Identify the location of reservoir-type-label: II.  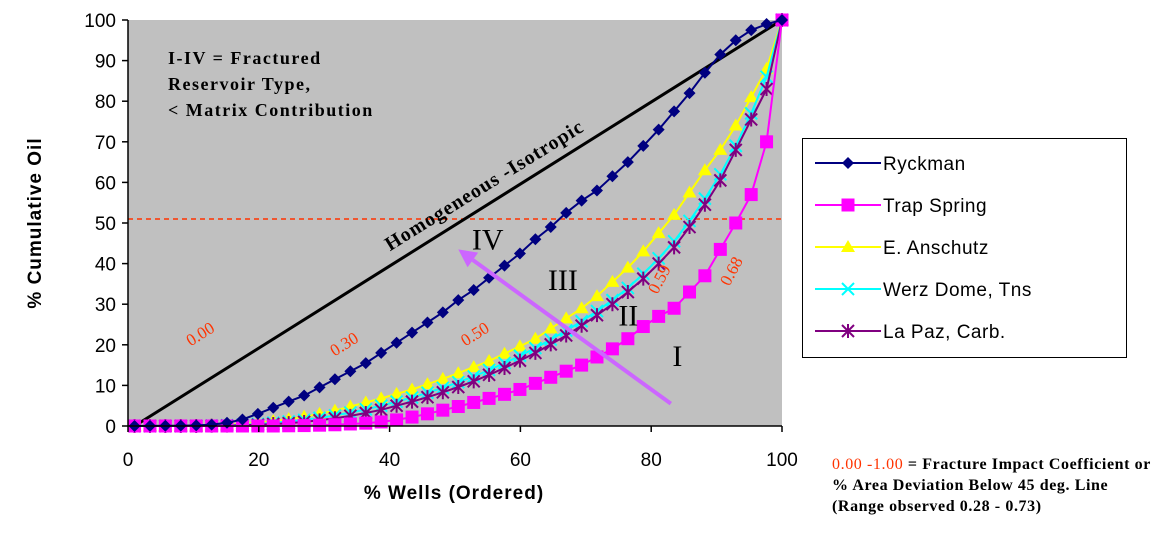
(628, 315).